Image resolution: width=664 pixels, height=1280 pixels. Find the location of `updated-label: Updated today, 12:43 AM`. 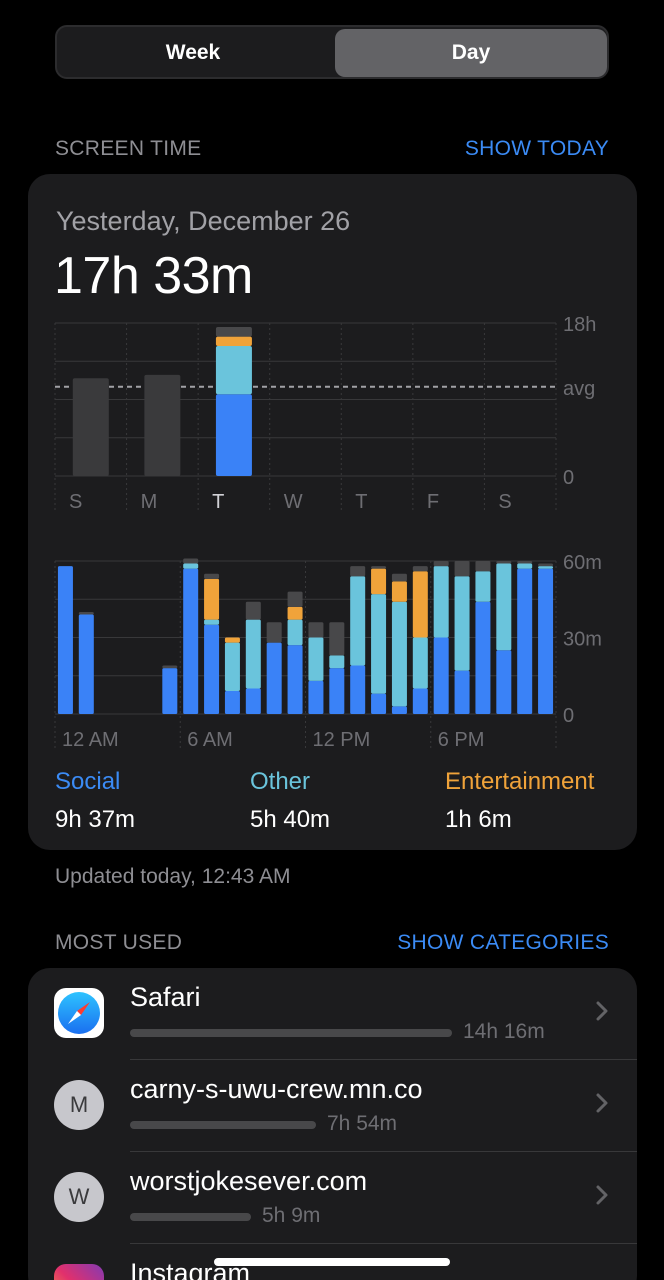

updated-label: Updated today, 12:43 AM is located at coordinates (173, 876).